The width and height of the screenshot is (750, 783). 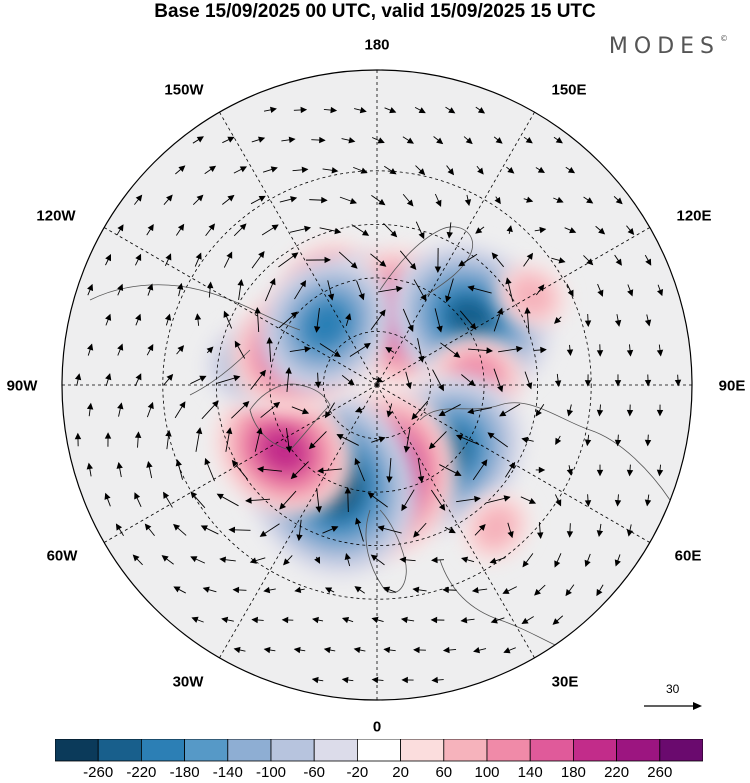 I want to click on colorbar-tick-label: -60, so click(x=314, y=772).